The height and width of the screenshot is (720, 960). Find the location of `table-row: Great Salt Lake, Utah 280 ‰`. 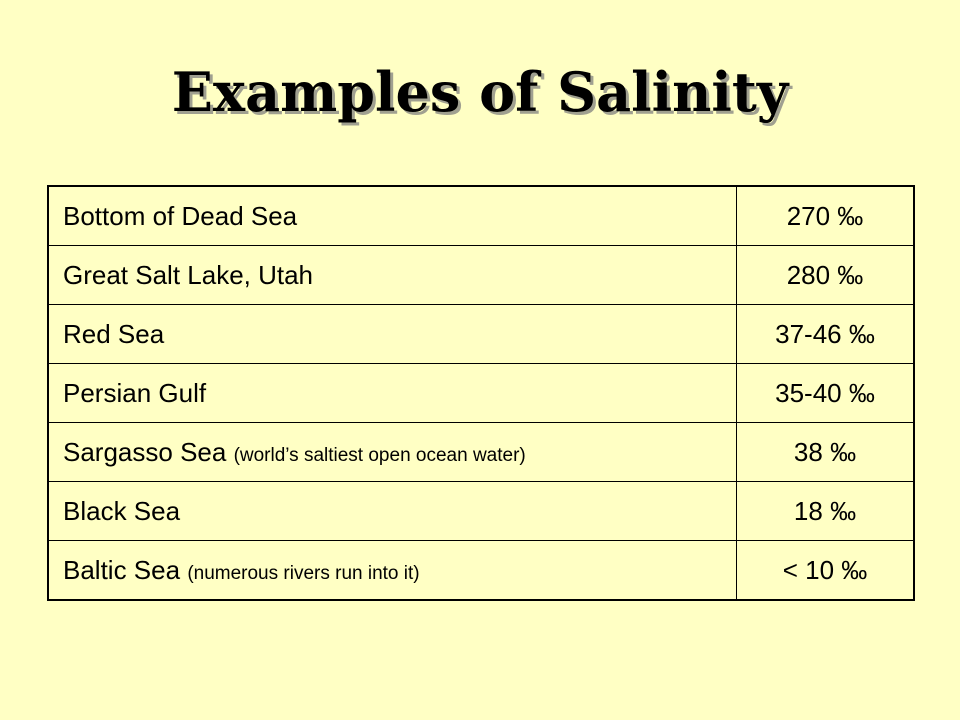

table-row: Great Salt Lake, Utah 280 ‰ is located at coordinates (481, 275).